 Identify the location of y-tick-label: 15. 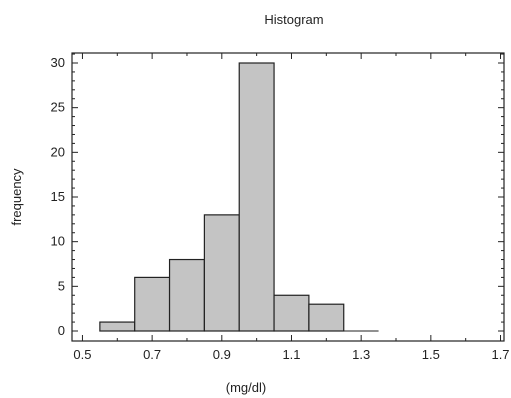
(58, 196).